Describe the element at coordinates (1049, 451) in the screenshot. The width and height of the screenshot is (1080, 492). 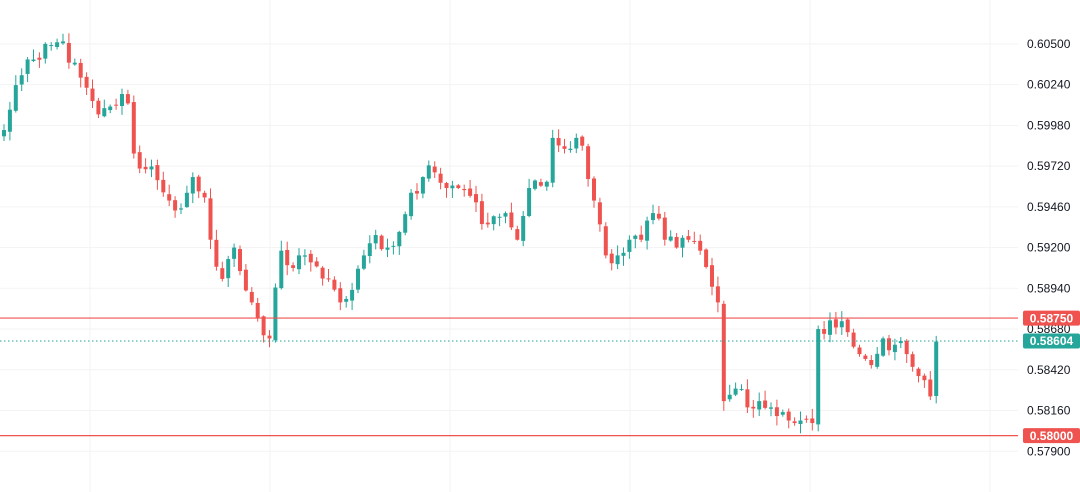
I see `y-tick-label: 0.57900` at that location.